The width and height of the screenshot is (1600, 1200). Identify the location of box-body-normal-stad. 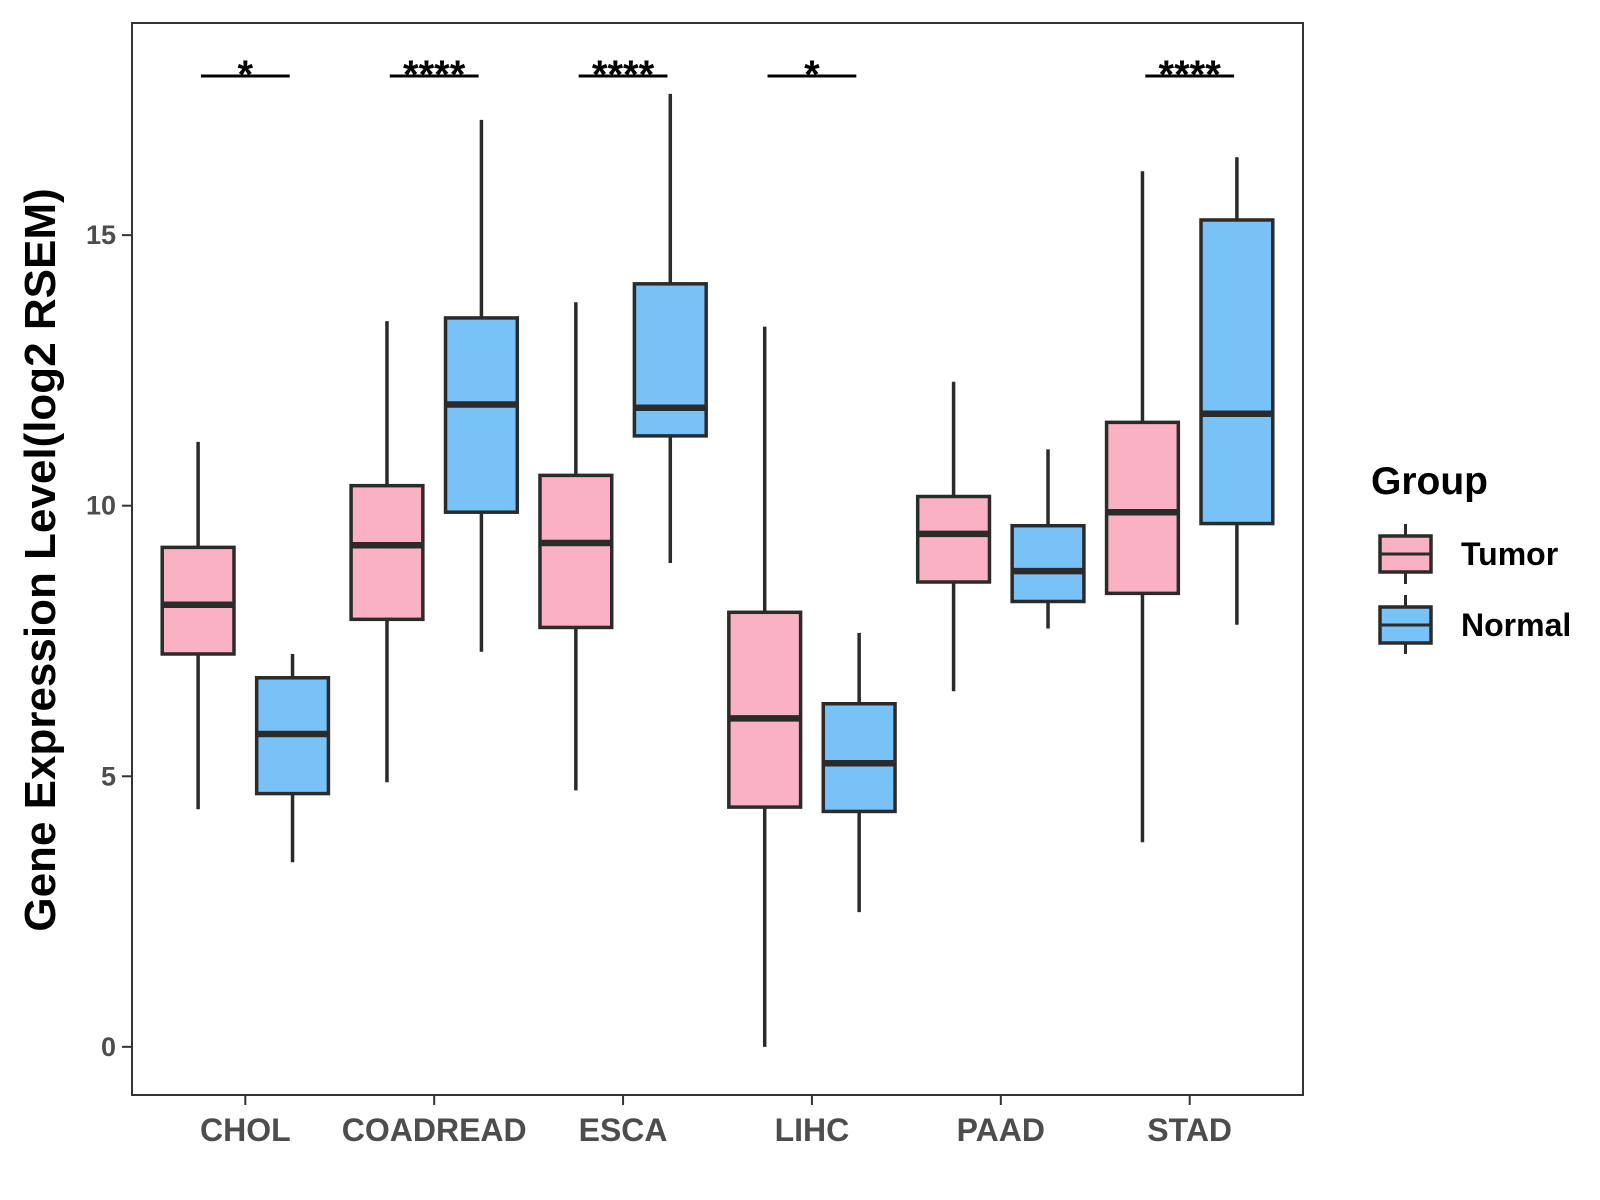
(1237, 372).